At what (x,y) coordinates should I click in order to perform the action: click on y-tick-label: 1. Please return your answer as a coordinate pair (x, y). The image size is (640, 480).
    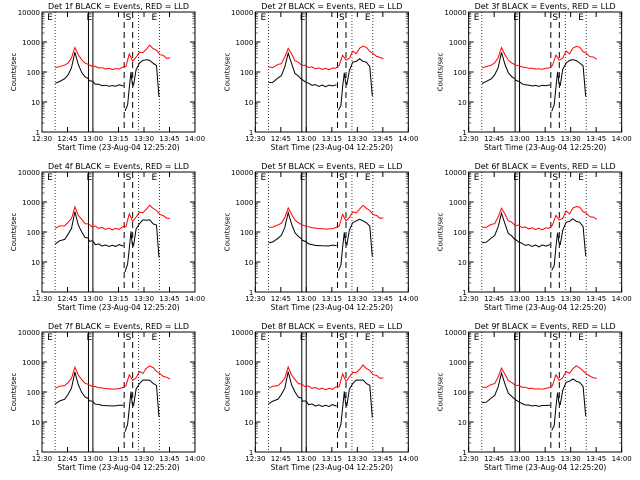
    Looking at the image, I should click on (464, 293).